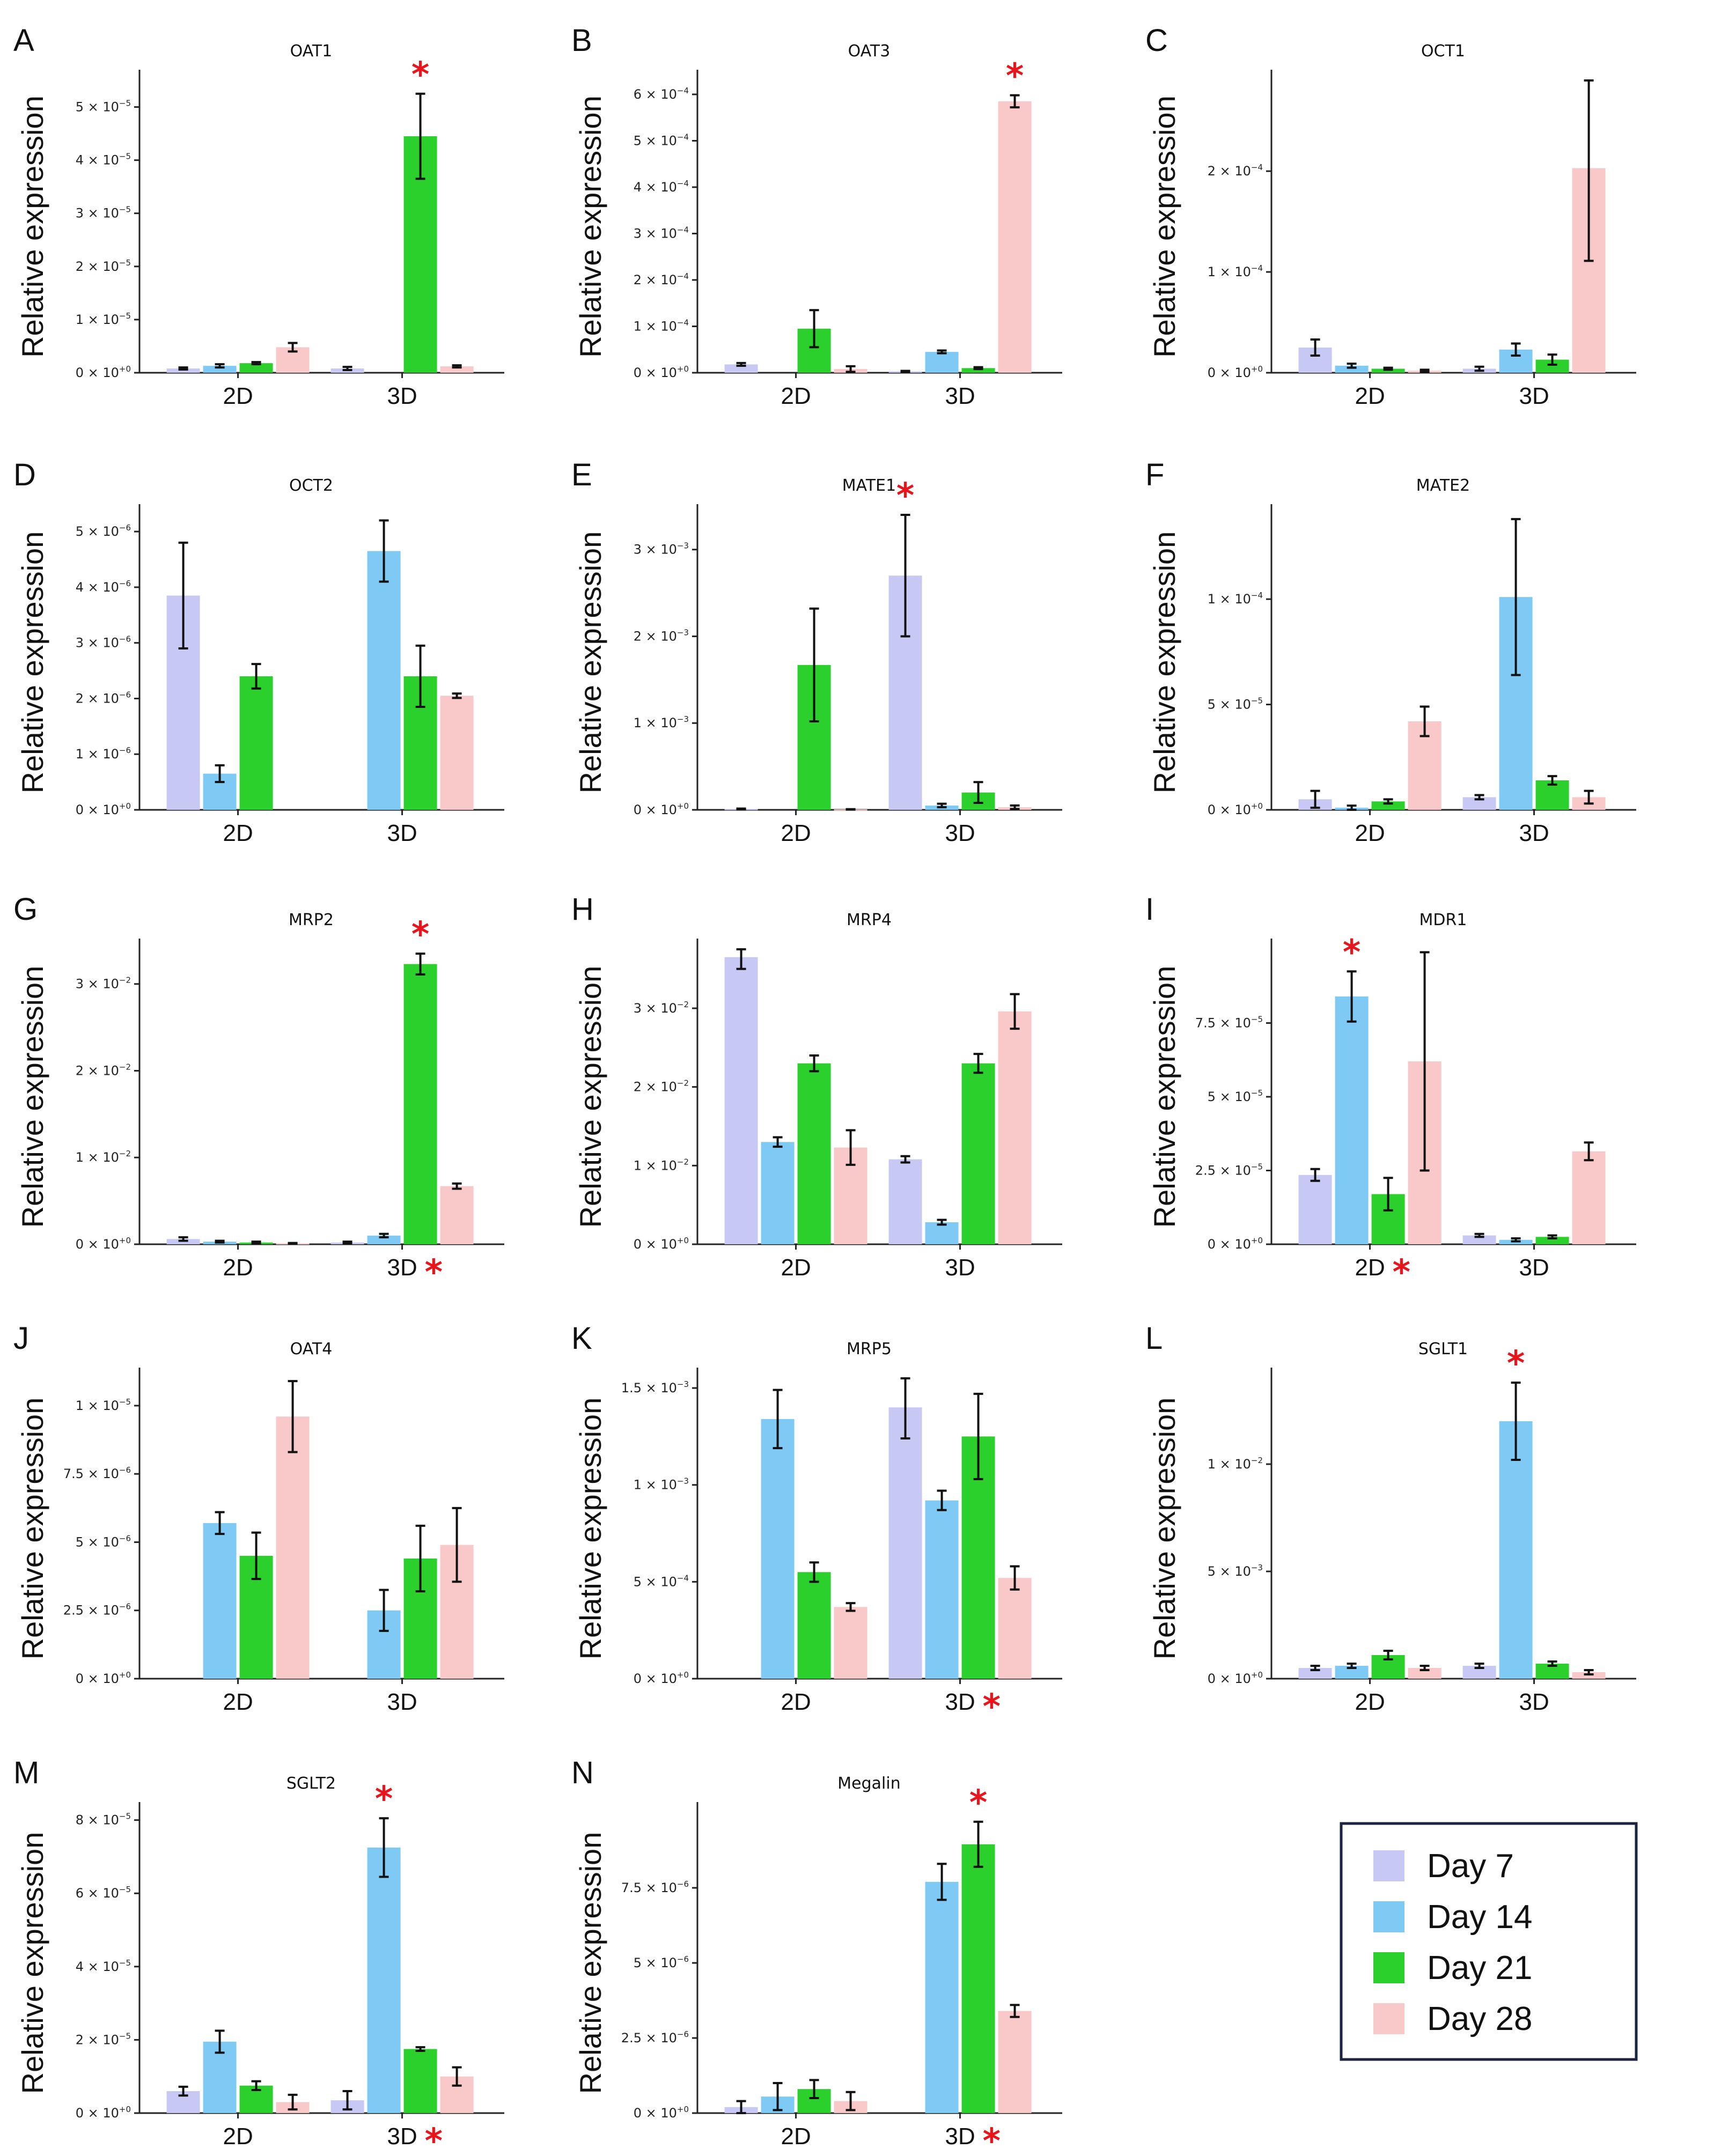 Image resolution: width=1736 pixels, height=2156 pixels. I want to click on chart-title: MRP2, so click(311, 920).